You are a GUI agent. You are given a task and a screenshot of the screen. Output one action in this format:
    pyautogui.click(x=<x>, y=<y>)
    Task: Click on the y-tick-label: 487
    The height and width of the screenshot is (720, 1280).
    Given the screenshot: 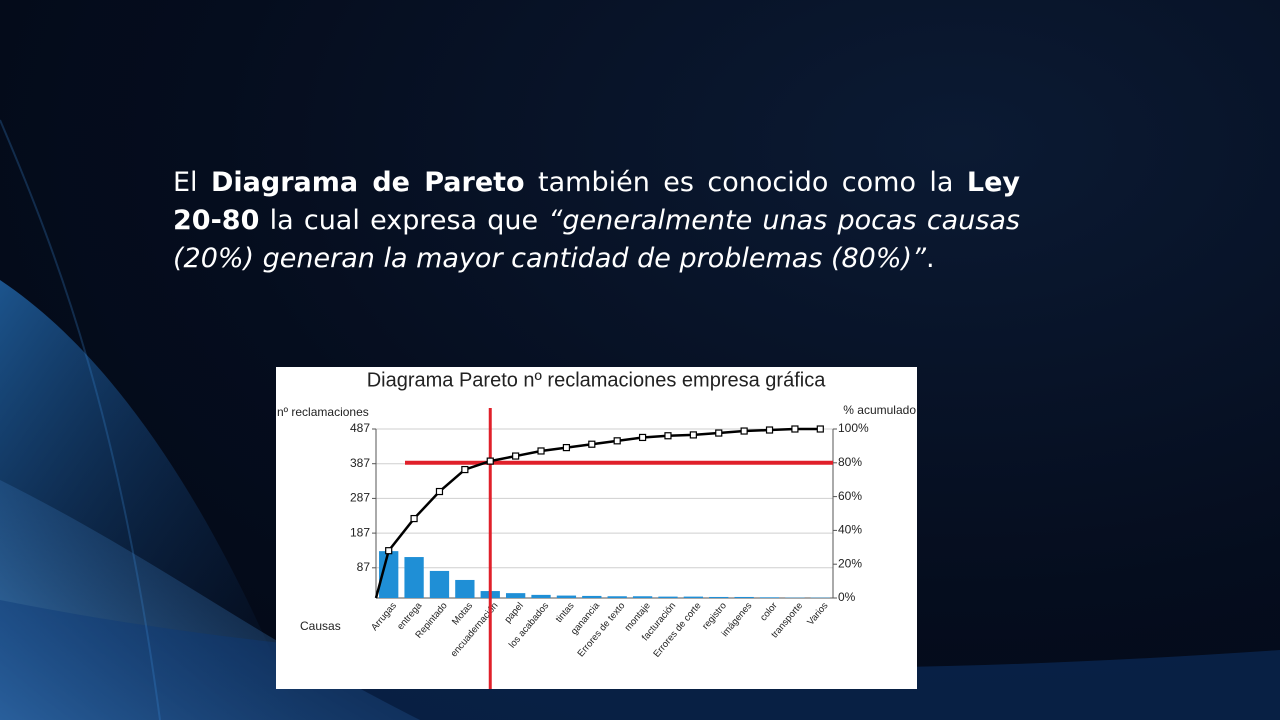 What is the action you would take?
    pyautogui.click(x=360, y=428)
    